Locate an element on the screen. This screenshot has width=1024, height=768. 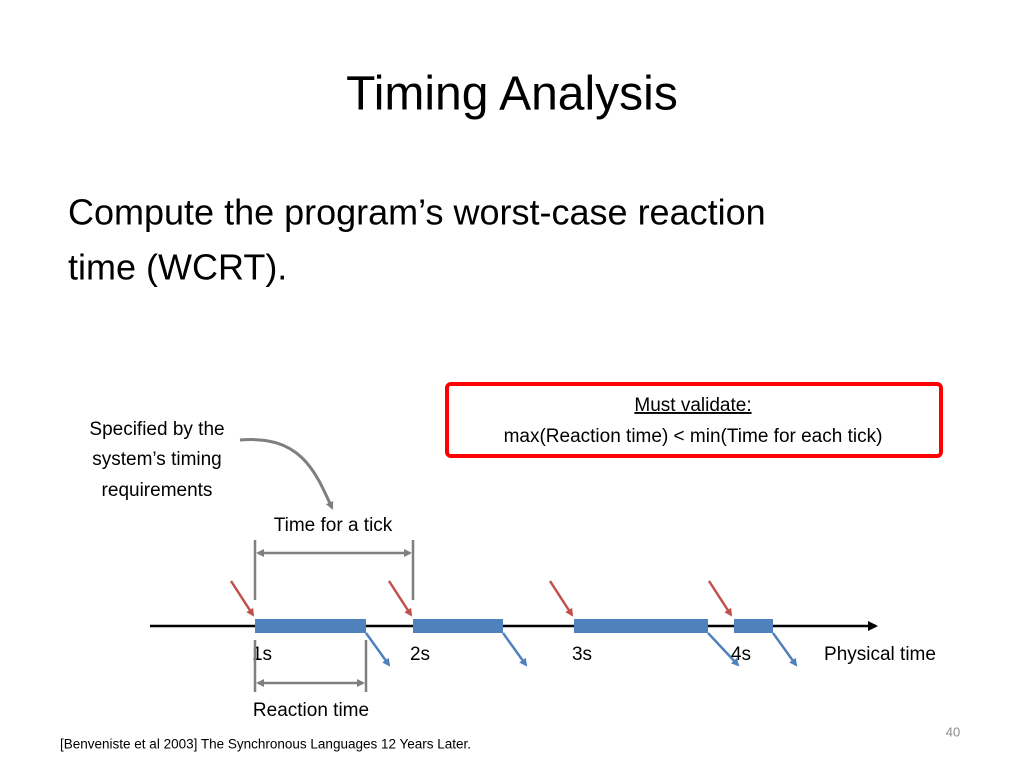
axis-label: Physical time is located at coordinates (880, 654).